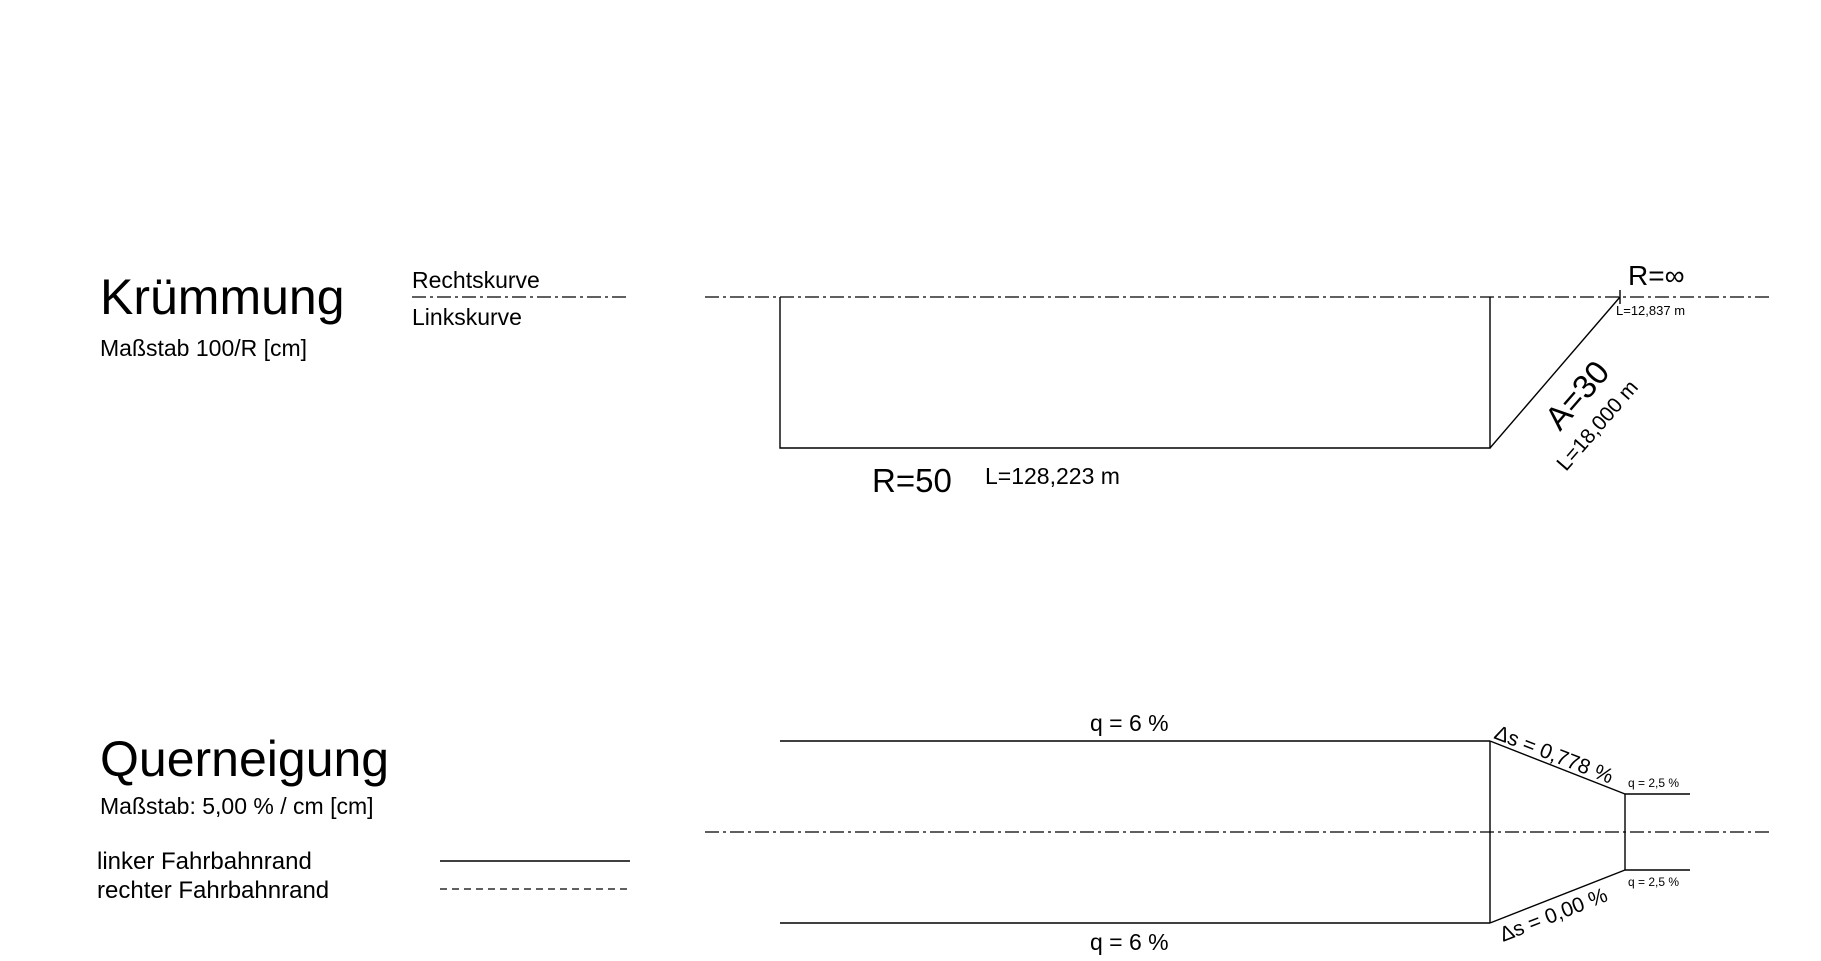  Describe the element at coordinates (213, 890) in the screenshot. I see `legend-rechter-fahrbahnrand: rechter Fahrbahnrand` at that location.